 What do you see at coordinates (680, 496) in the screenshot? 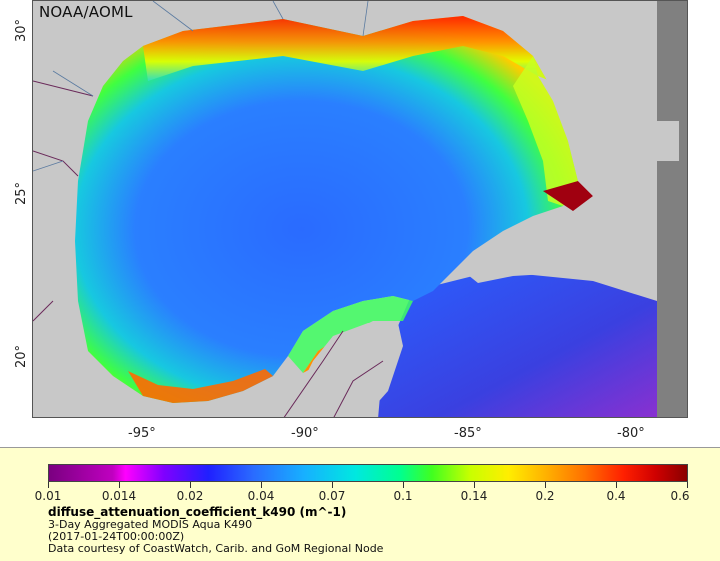
I see `colorbar-label-9: 0.6` at bounding box center [680, 496].